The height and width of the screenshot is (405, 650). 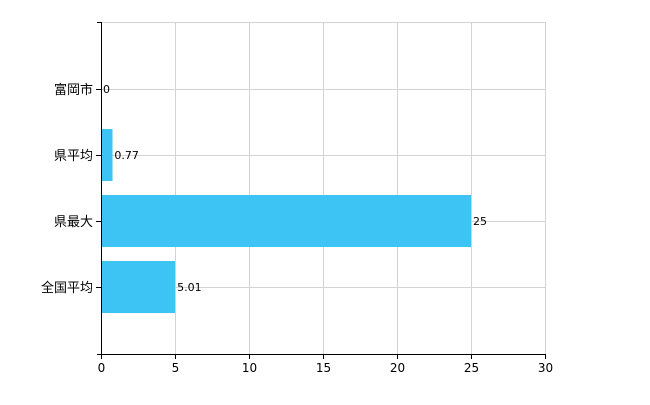 I want to click on x-tick-label-5: 5, so click(x=176, y=368).